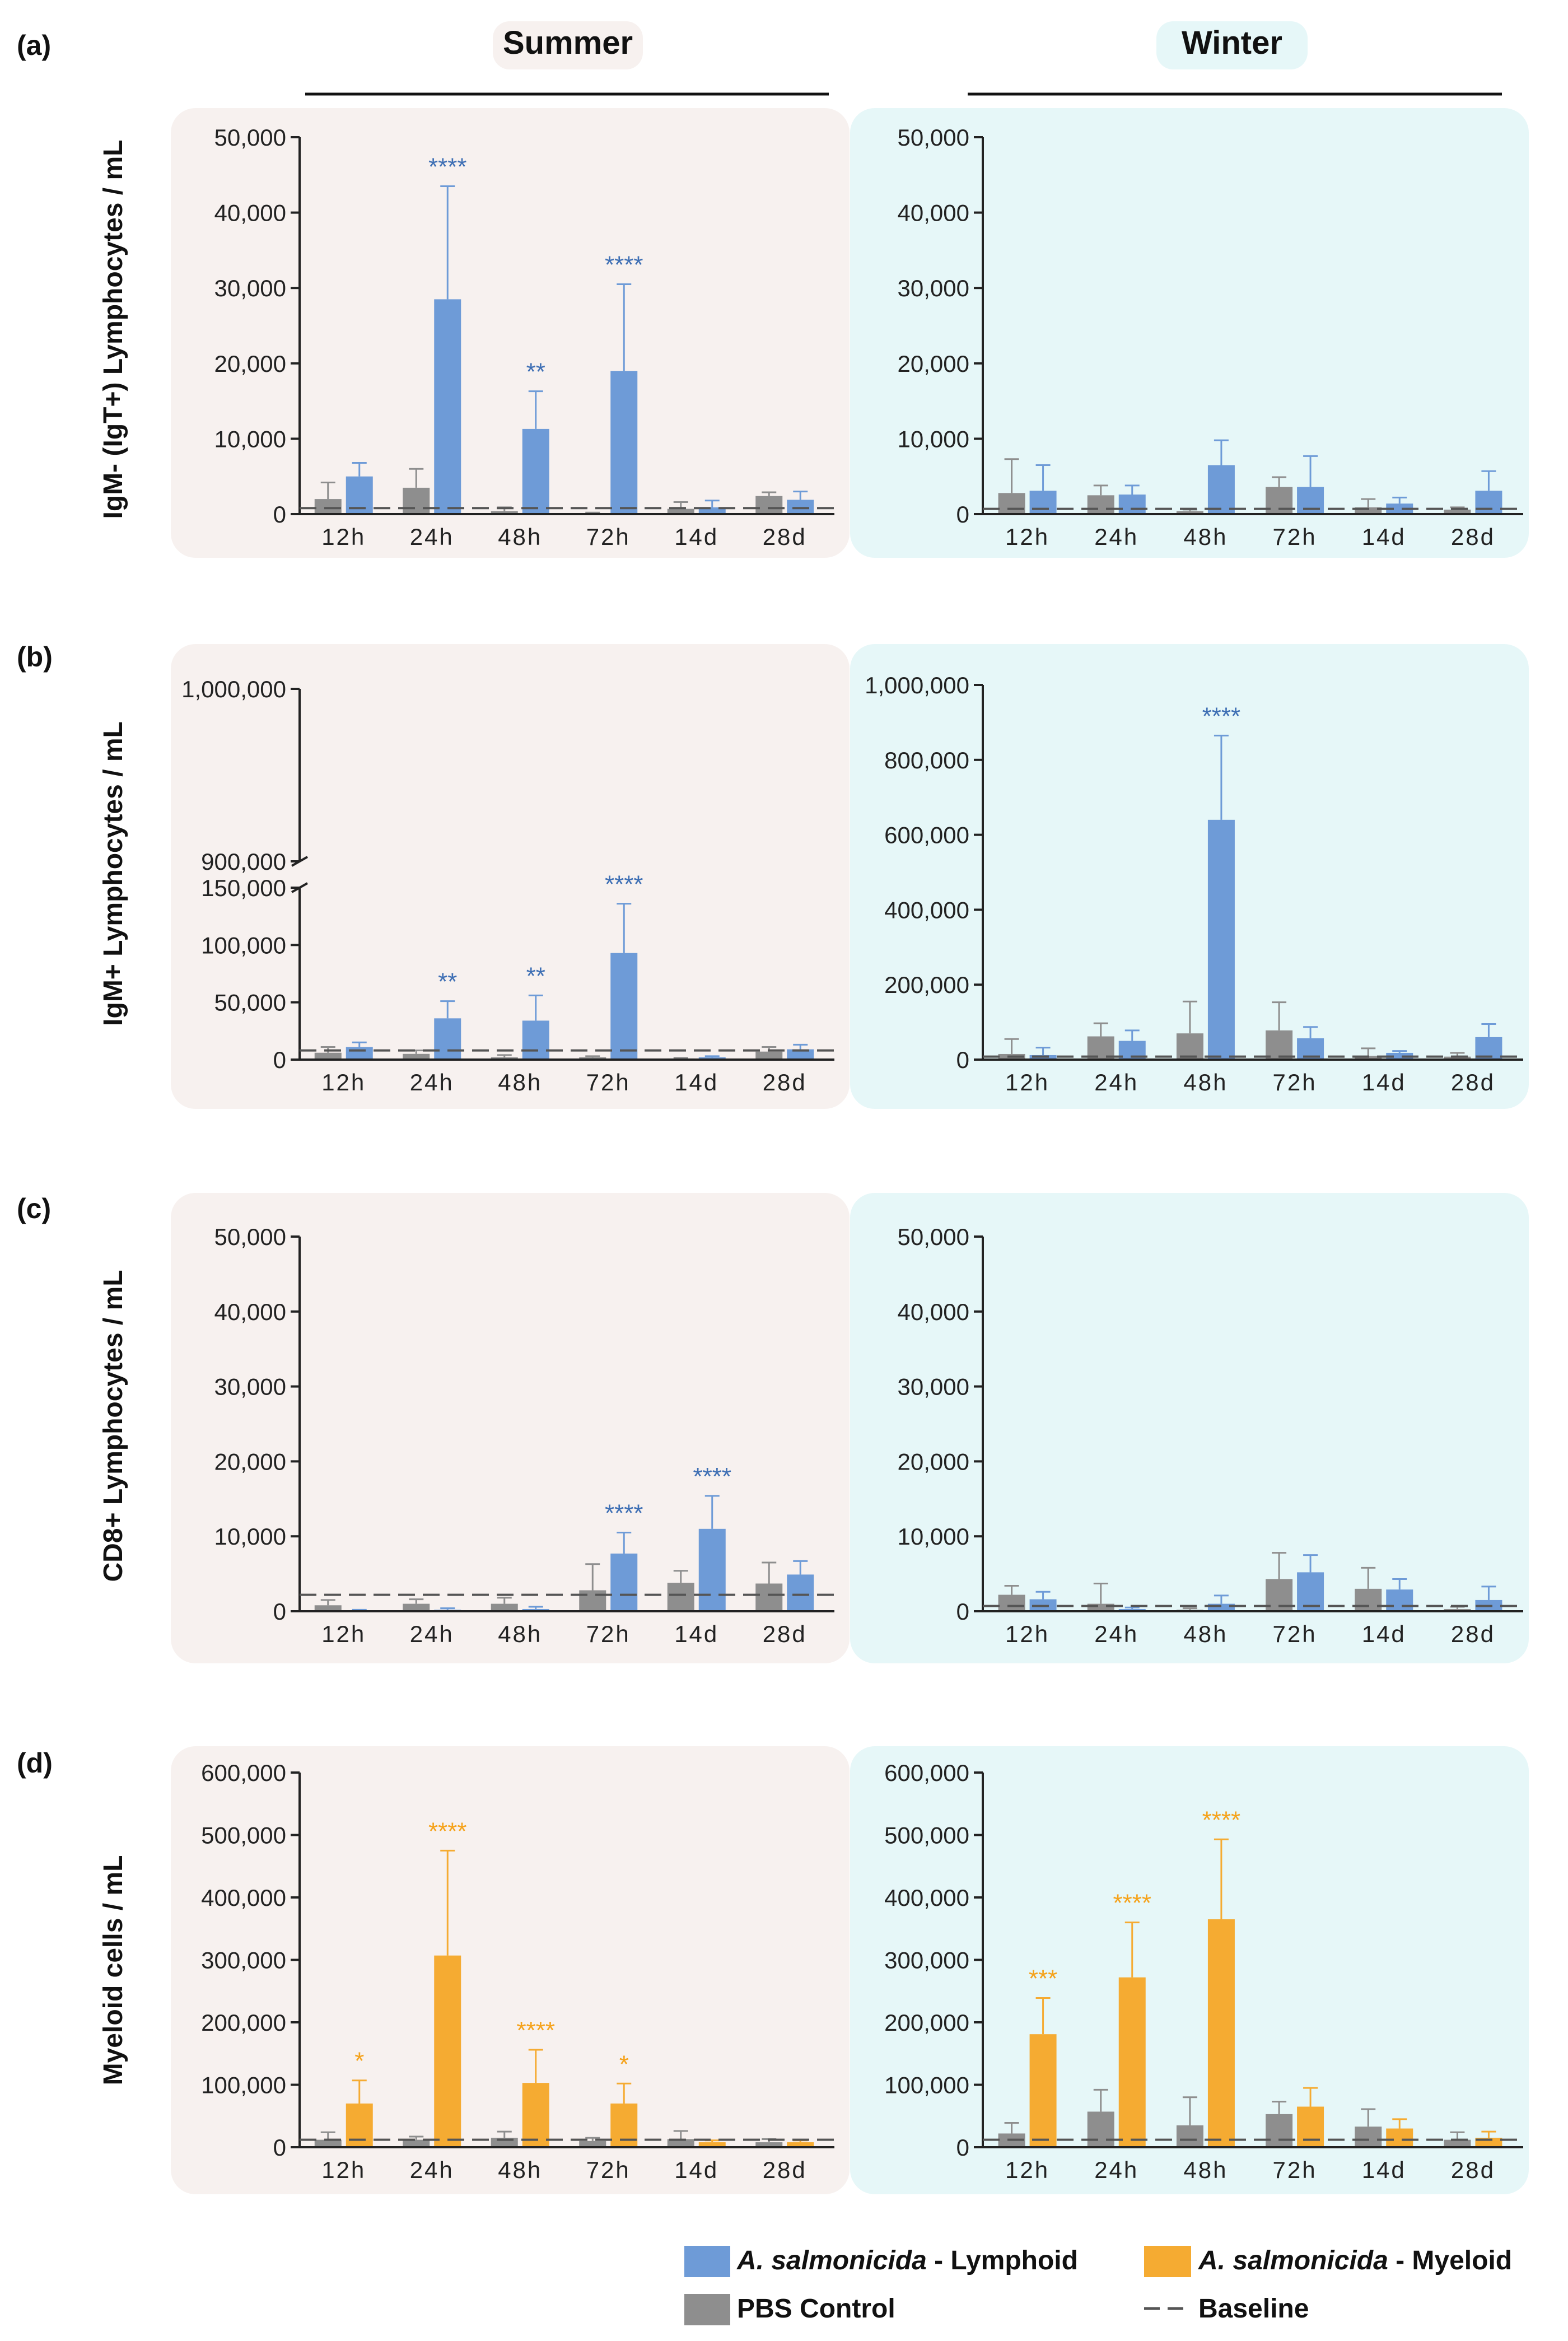 Image resolution: width=1568 pixels, height=2341 pixels. What do you see at coordinates (244, 2022) in the screenshot?
I see `y-tick-label: 200,000` at bounding box center [244, 2022].